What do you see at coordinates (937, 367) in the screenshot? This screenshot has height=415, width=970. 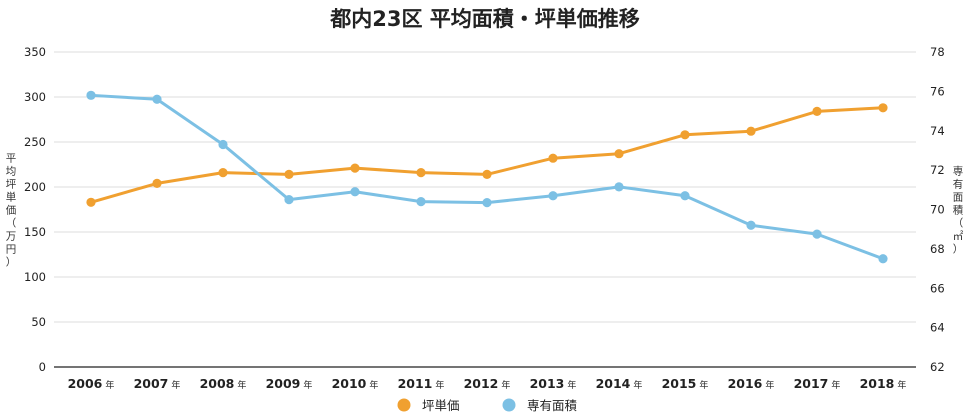 I see `right-tick-label: 62` at bounding box center [937, 367].